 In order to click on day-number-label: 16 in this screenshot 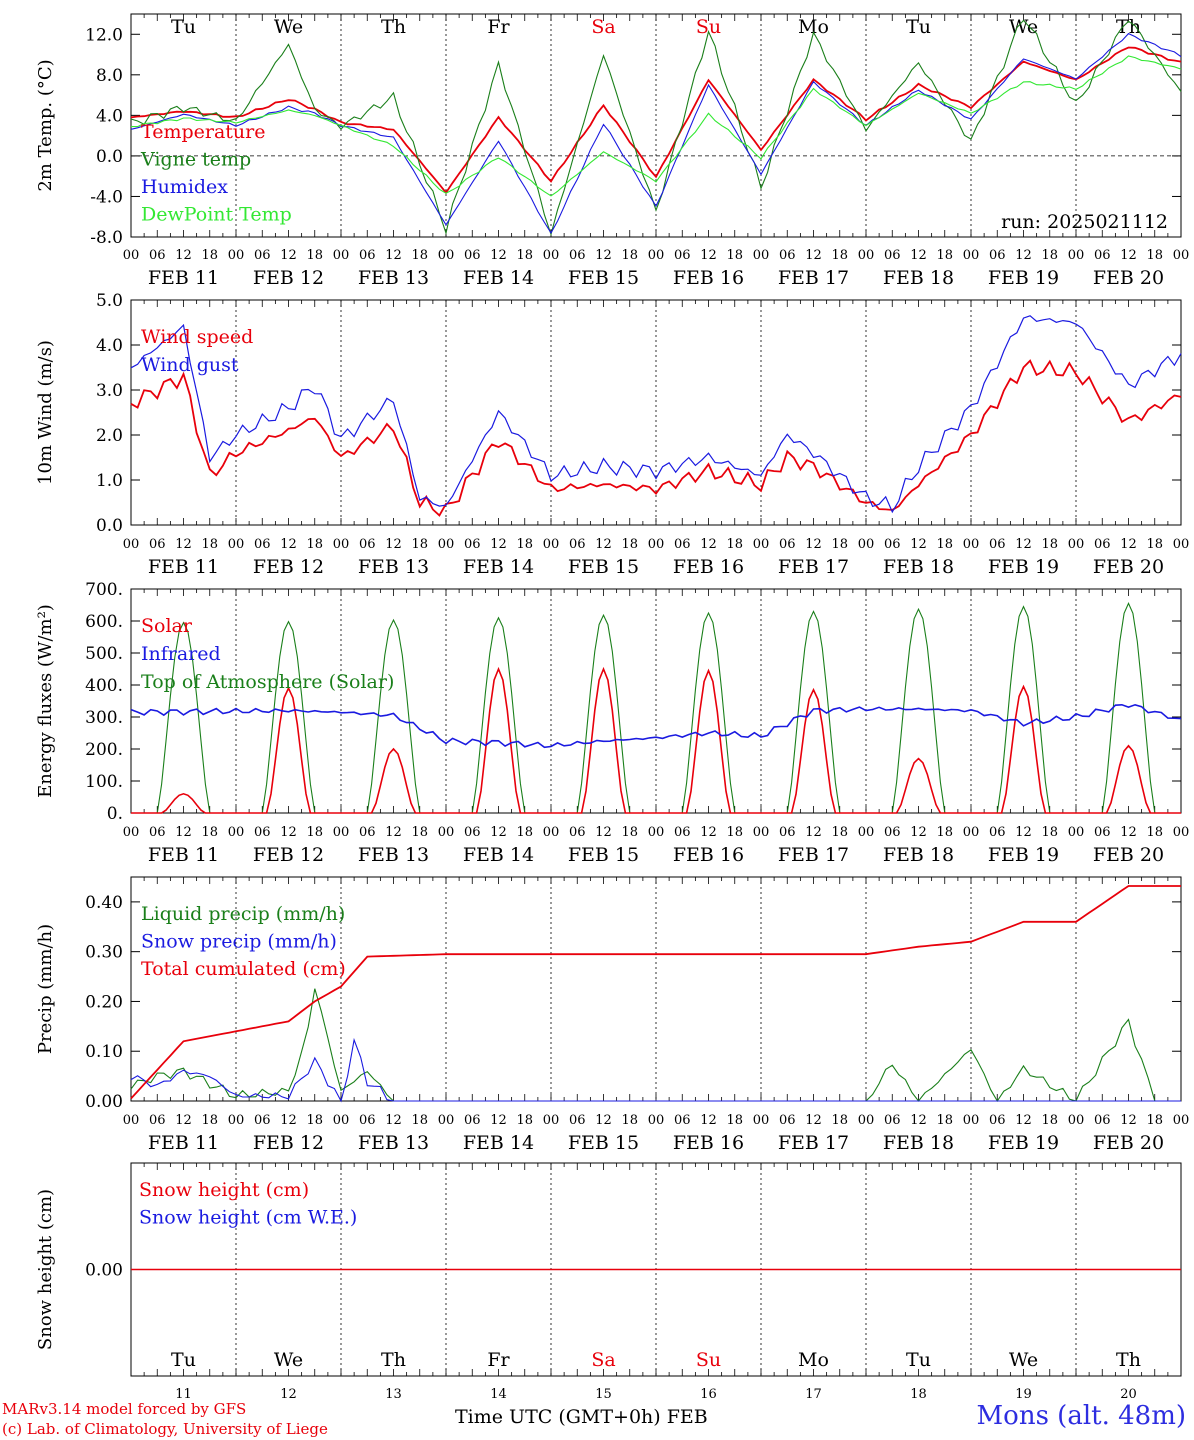, I will do `click(708, 1394)`.